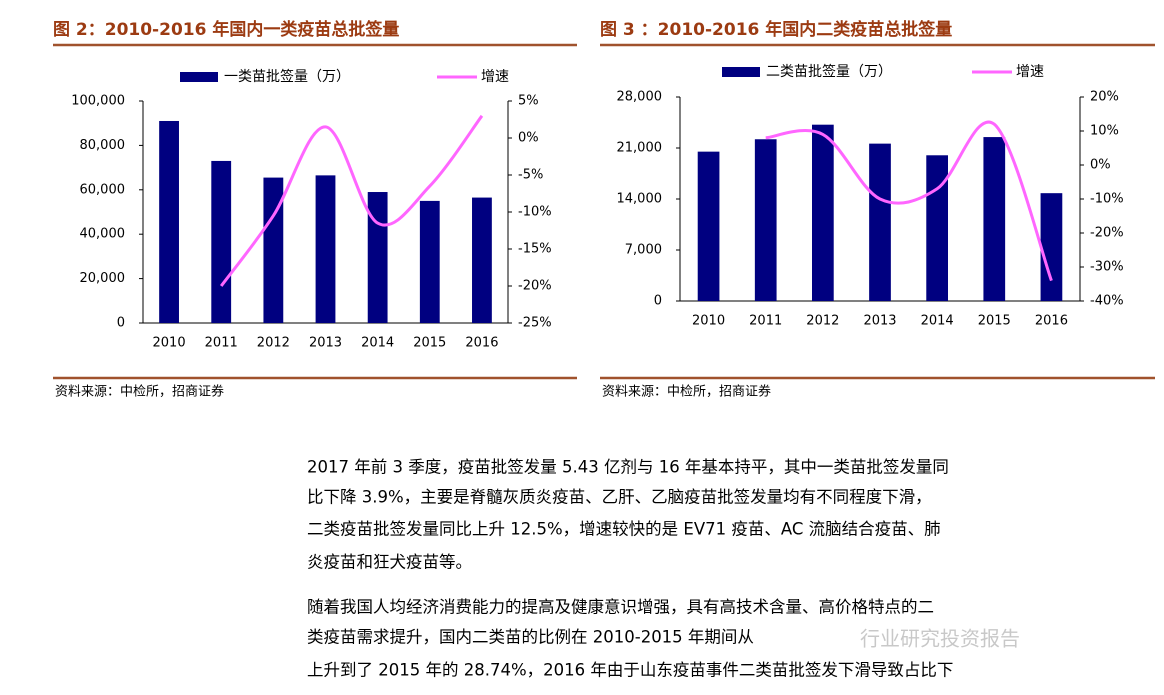  What do you see at coordinates (619, 497) in the screenshot?
I see `paragraph-line: 比下降 3.9%，主要是脊髓灰质炎疫苗、乙肝、乙脑疫苗批签发量均有不同程度下滑，` at bounding box center [619, 497].